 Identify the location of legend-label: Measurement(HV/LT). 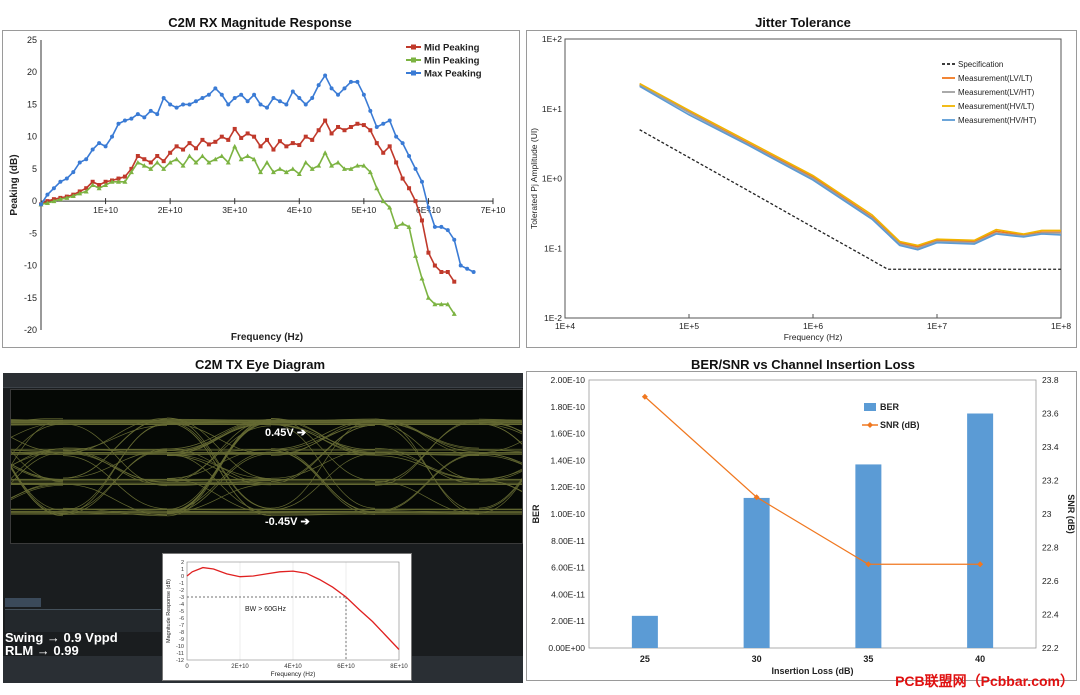
(996, 106).